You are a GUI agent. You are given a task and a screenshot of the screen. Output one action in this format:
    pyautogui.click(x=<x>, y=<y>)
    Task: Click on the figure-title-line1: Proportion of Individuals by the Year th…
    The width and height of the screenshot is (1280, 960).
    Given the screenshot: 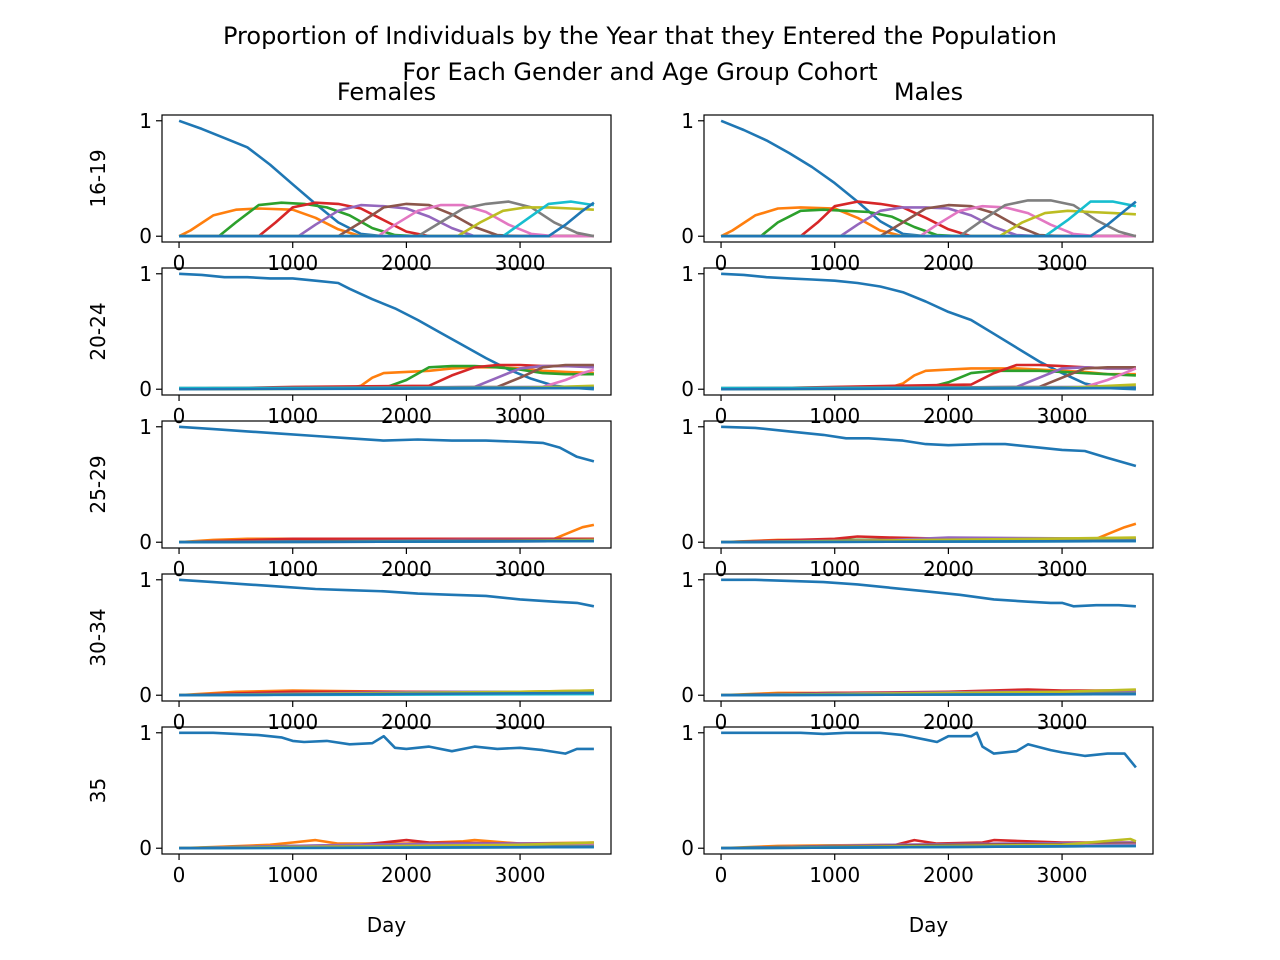 What is the action you would take?
    pyautogui.click(x=640, y=36)
    